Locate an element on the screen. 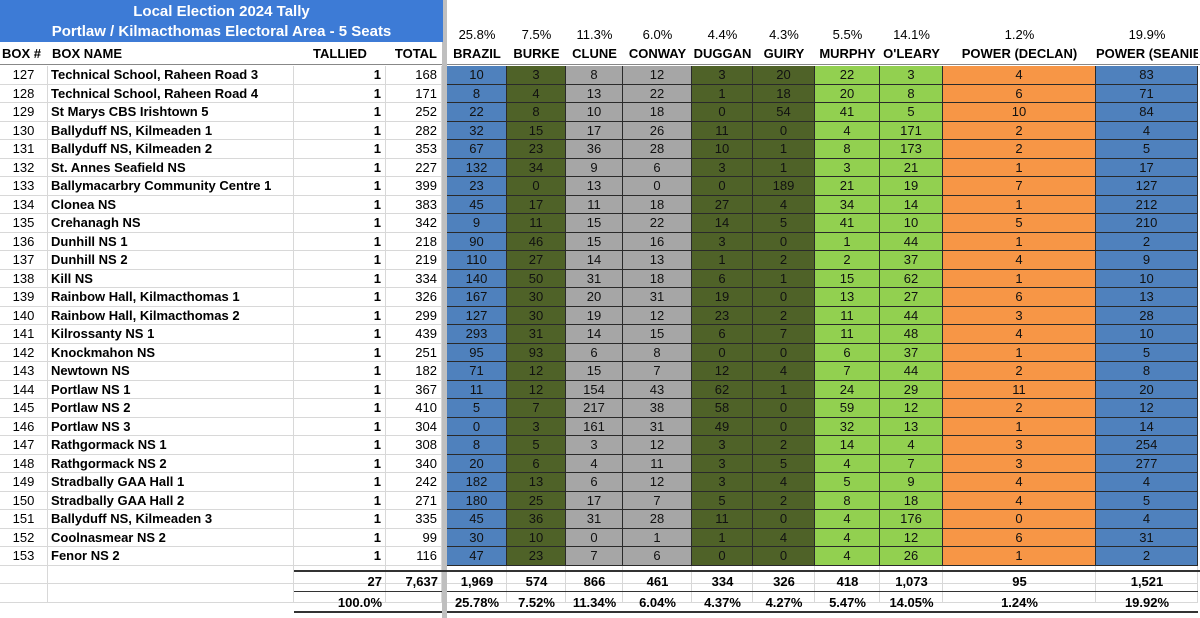  vote-cell: 6 is located at coordinates (657, 167).